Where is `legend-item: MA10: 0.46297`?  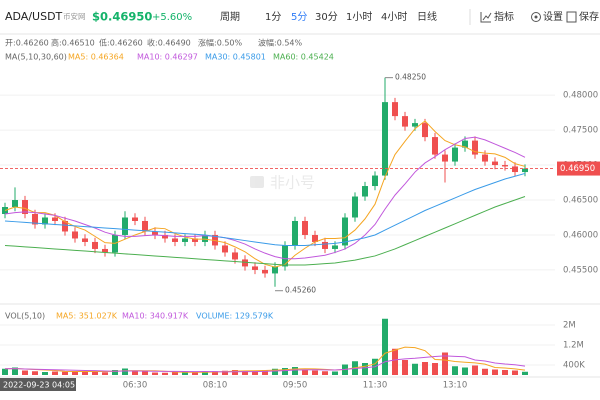 legend-item: MA10: 0.46297 is located at coordinates (167, 57).